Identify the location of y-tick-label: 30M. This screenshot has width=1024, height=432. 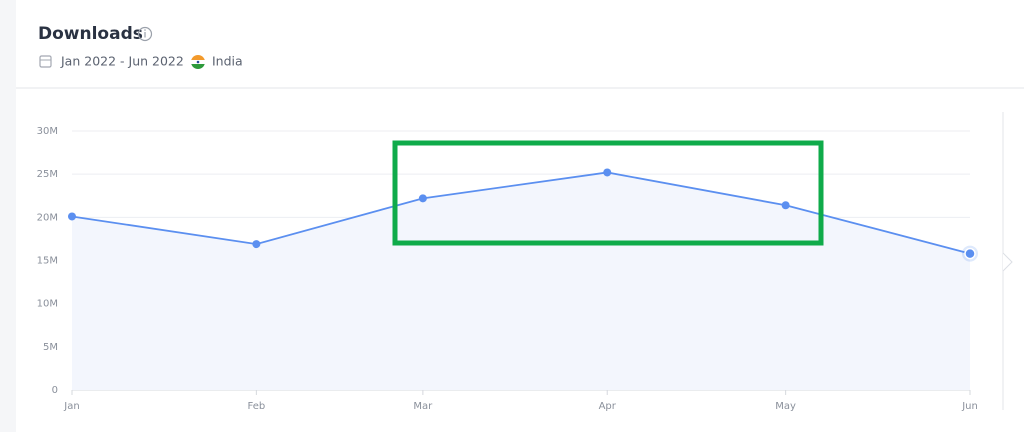
(47, 131).